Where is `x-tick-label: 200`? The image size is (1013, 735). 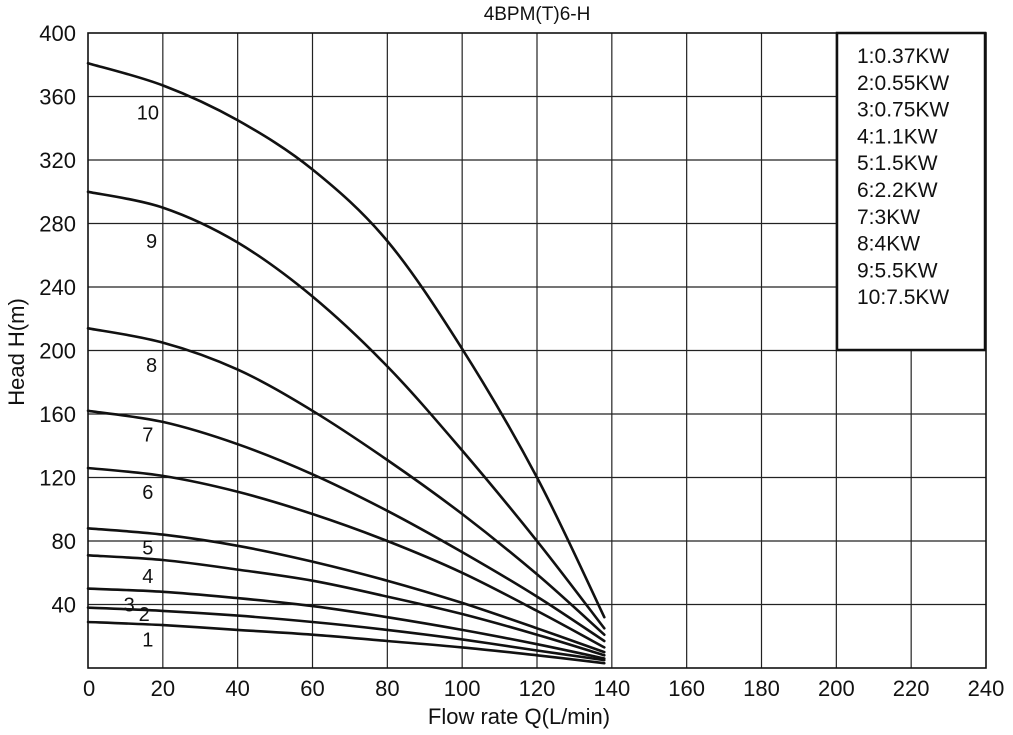 x-tick-label: 200 is located at coordinates (836, 688).